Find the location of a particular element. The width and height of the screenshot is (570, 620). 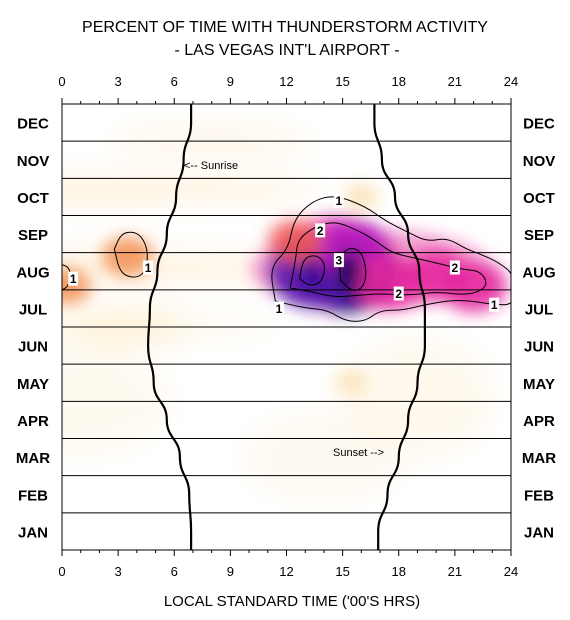

heat-core-3b is located at coordinates (312, 271).